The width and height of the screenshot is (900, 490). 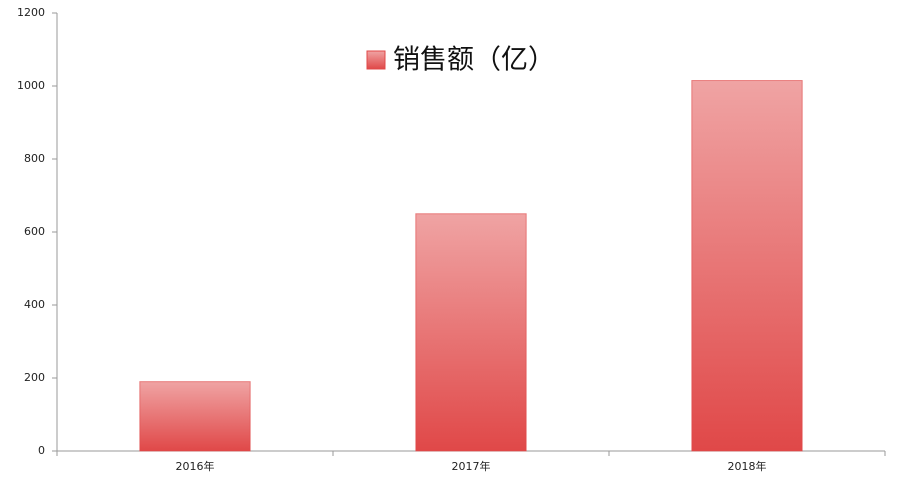 I want to click on y-tick-label: 800, so click(x=34, y=158).